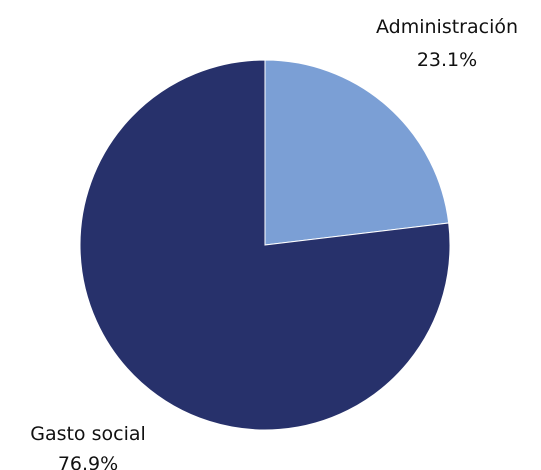 This screenshot has width=541, height=470. What do you see at coordinates (357, 152) in the screenshot?
I see `pie-slice-administraci-n` at bounding box center [357, 152].